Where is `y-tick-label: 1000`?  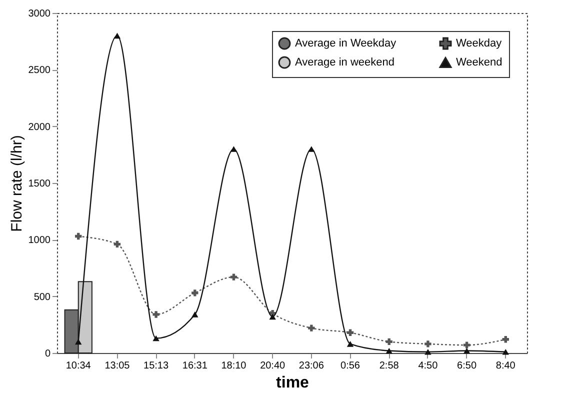
y-tick-label: 1000 is located at coordinates (39, 240).